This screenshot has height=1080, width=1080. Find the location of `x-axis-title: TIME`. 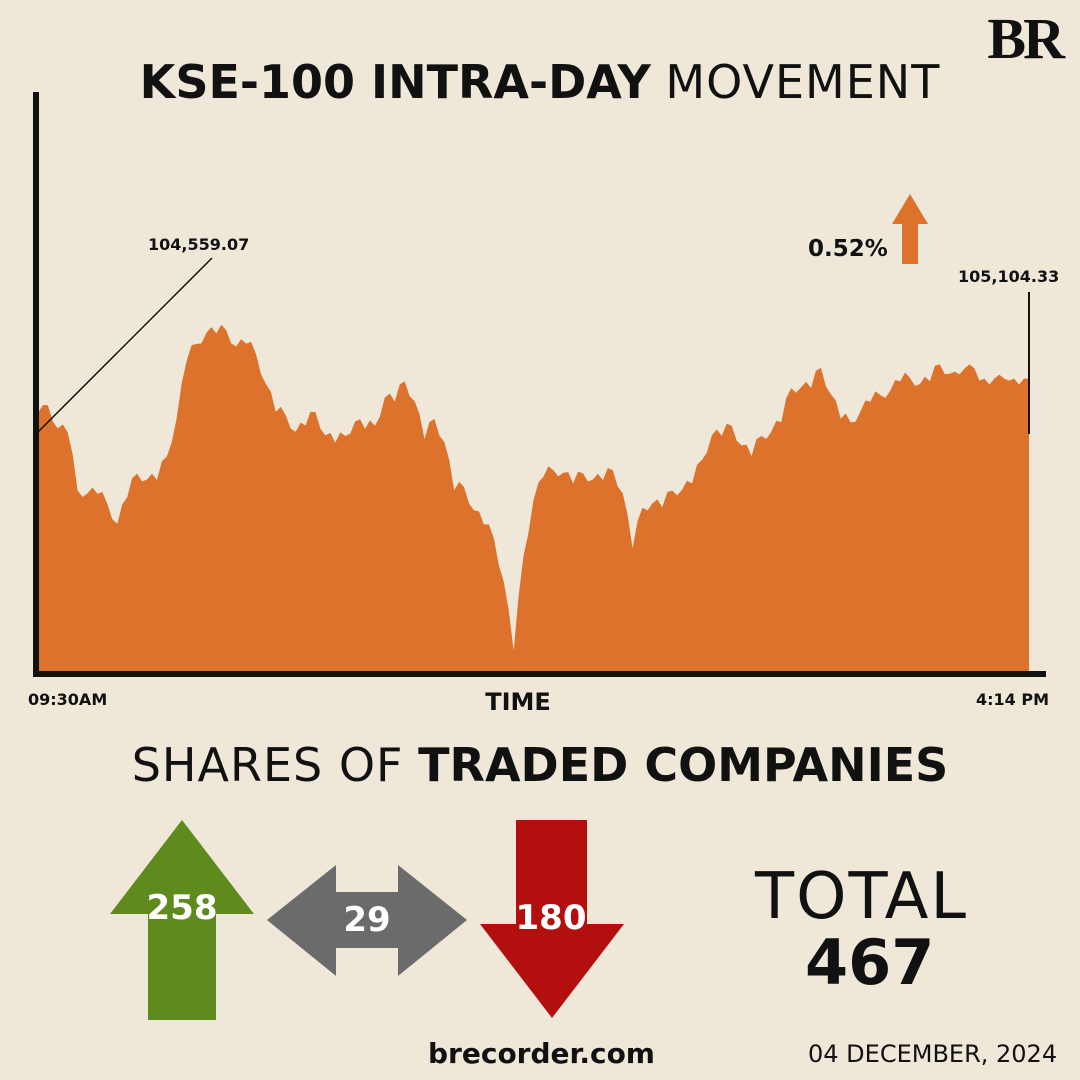

x-axis-title: TIME is located at coordinates (518, 702).